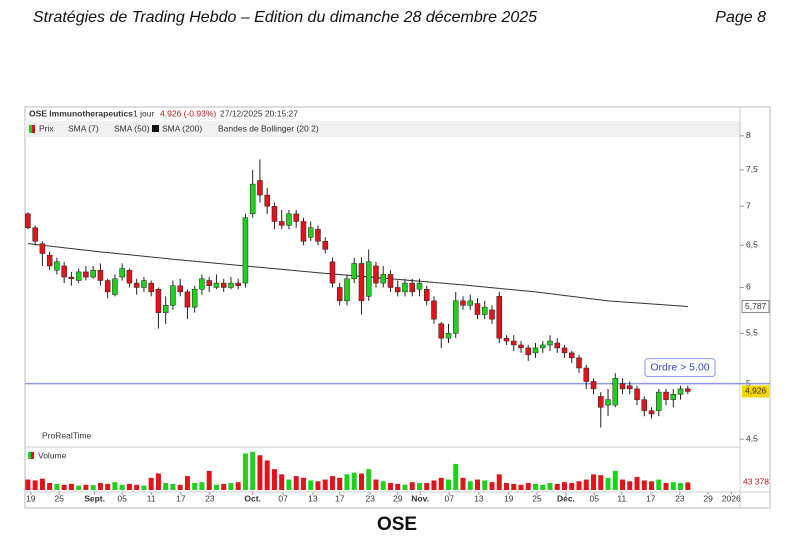 This screenshot has height=551, width=794. What do you see at coordinates (181, 498) in the screenshot?
I see `x-tick-label: 17` at bounding box center [181, 498].